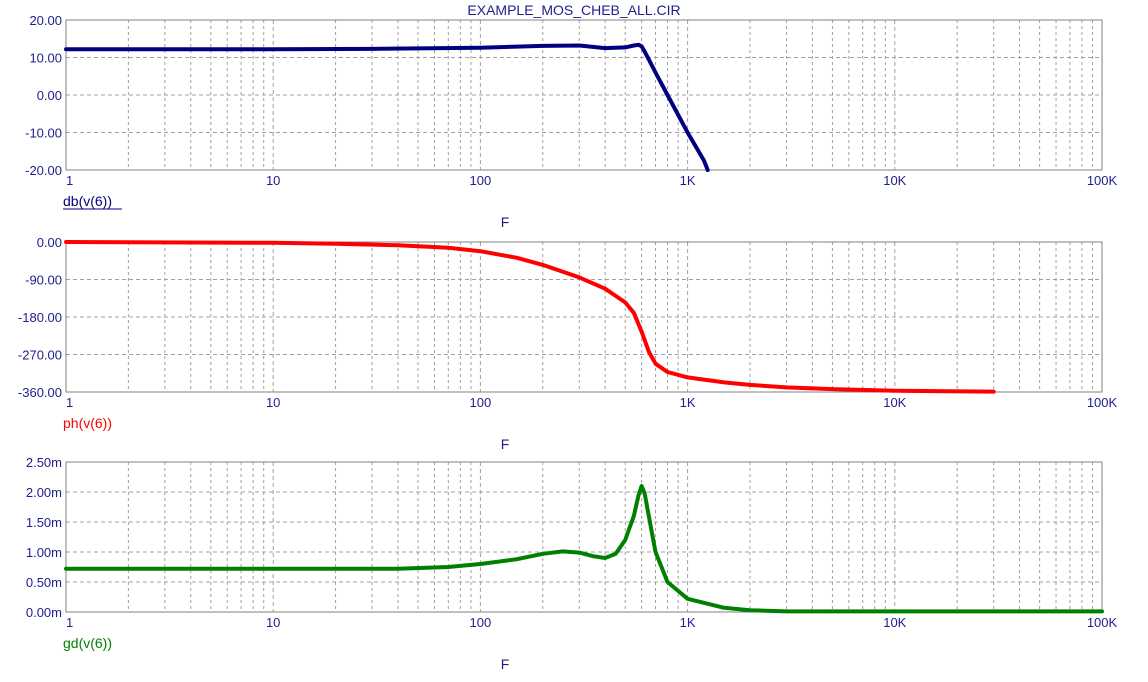 The height and width of the screenshot is (682, 1148). What do you see at coordinates (87, 423) in the screenshot?
I see `series-label: ph(v(6))` at bounding box center [87, 423].